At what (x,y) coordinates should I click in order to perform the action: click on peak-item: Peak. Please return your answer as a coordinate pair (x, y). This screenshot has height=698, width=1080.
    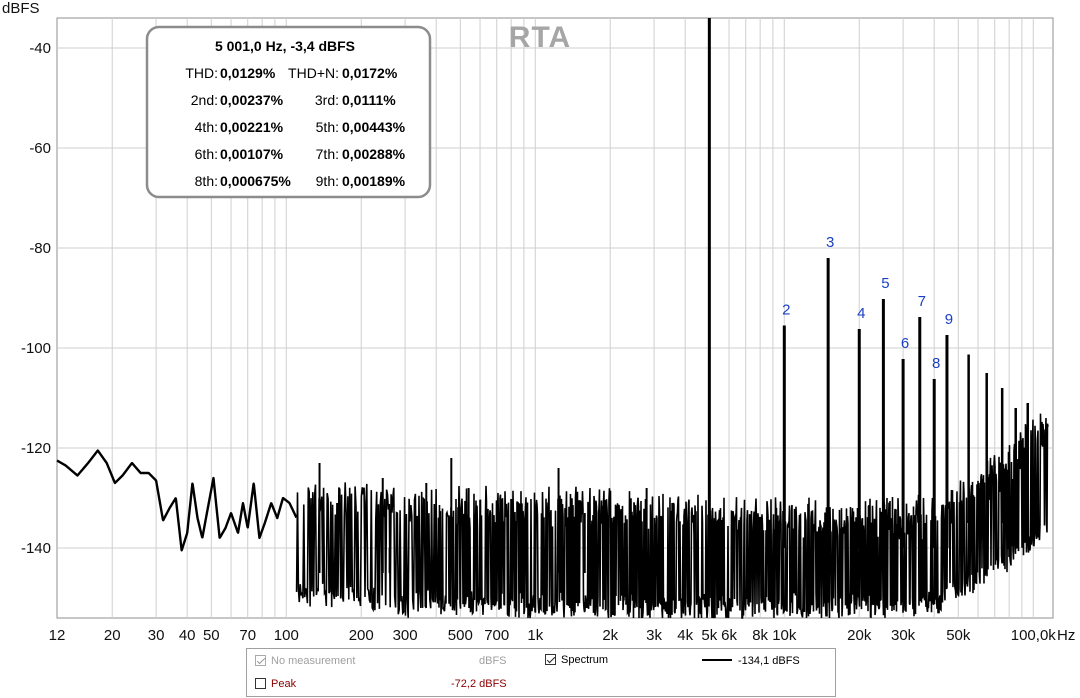
    Looking at the image, I should click on (275, 684).